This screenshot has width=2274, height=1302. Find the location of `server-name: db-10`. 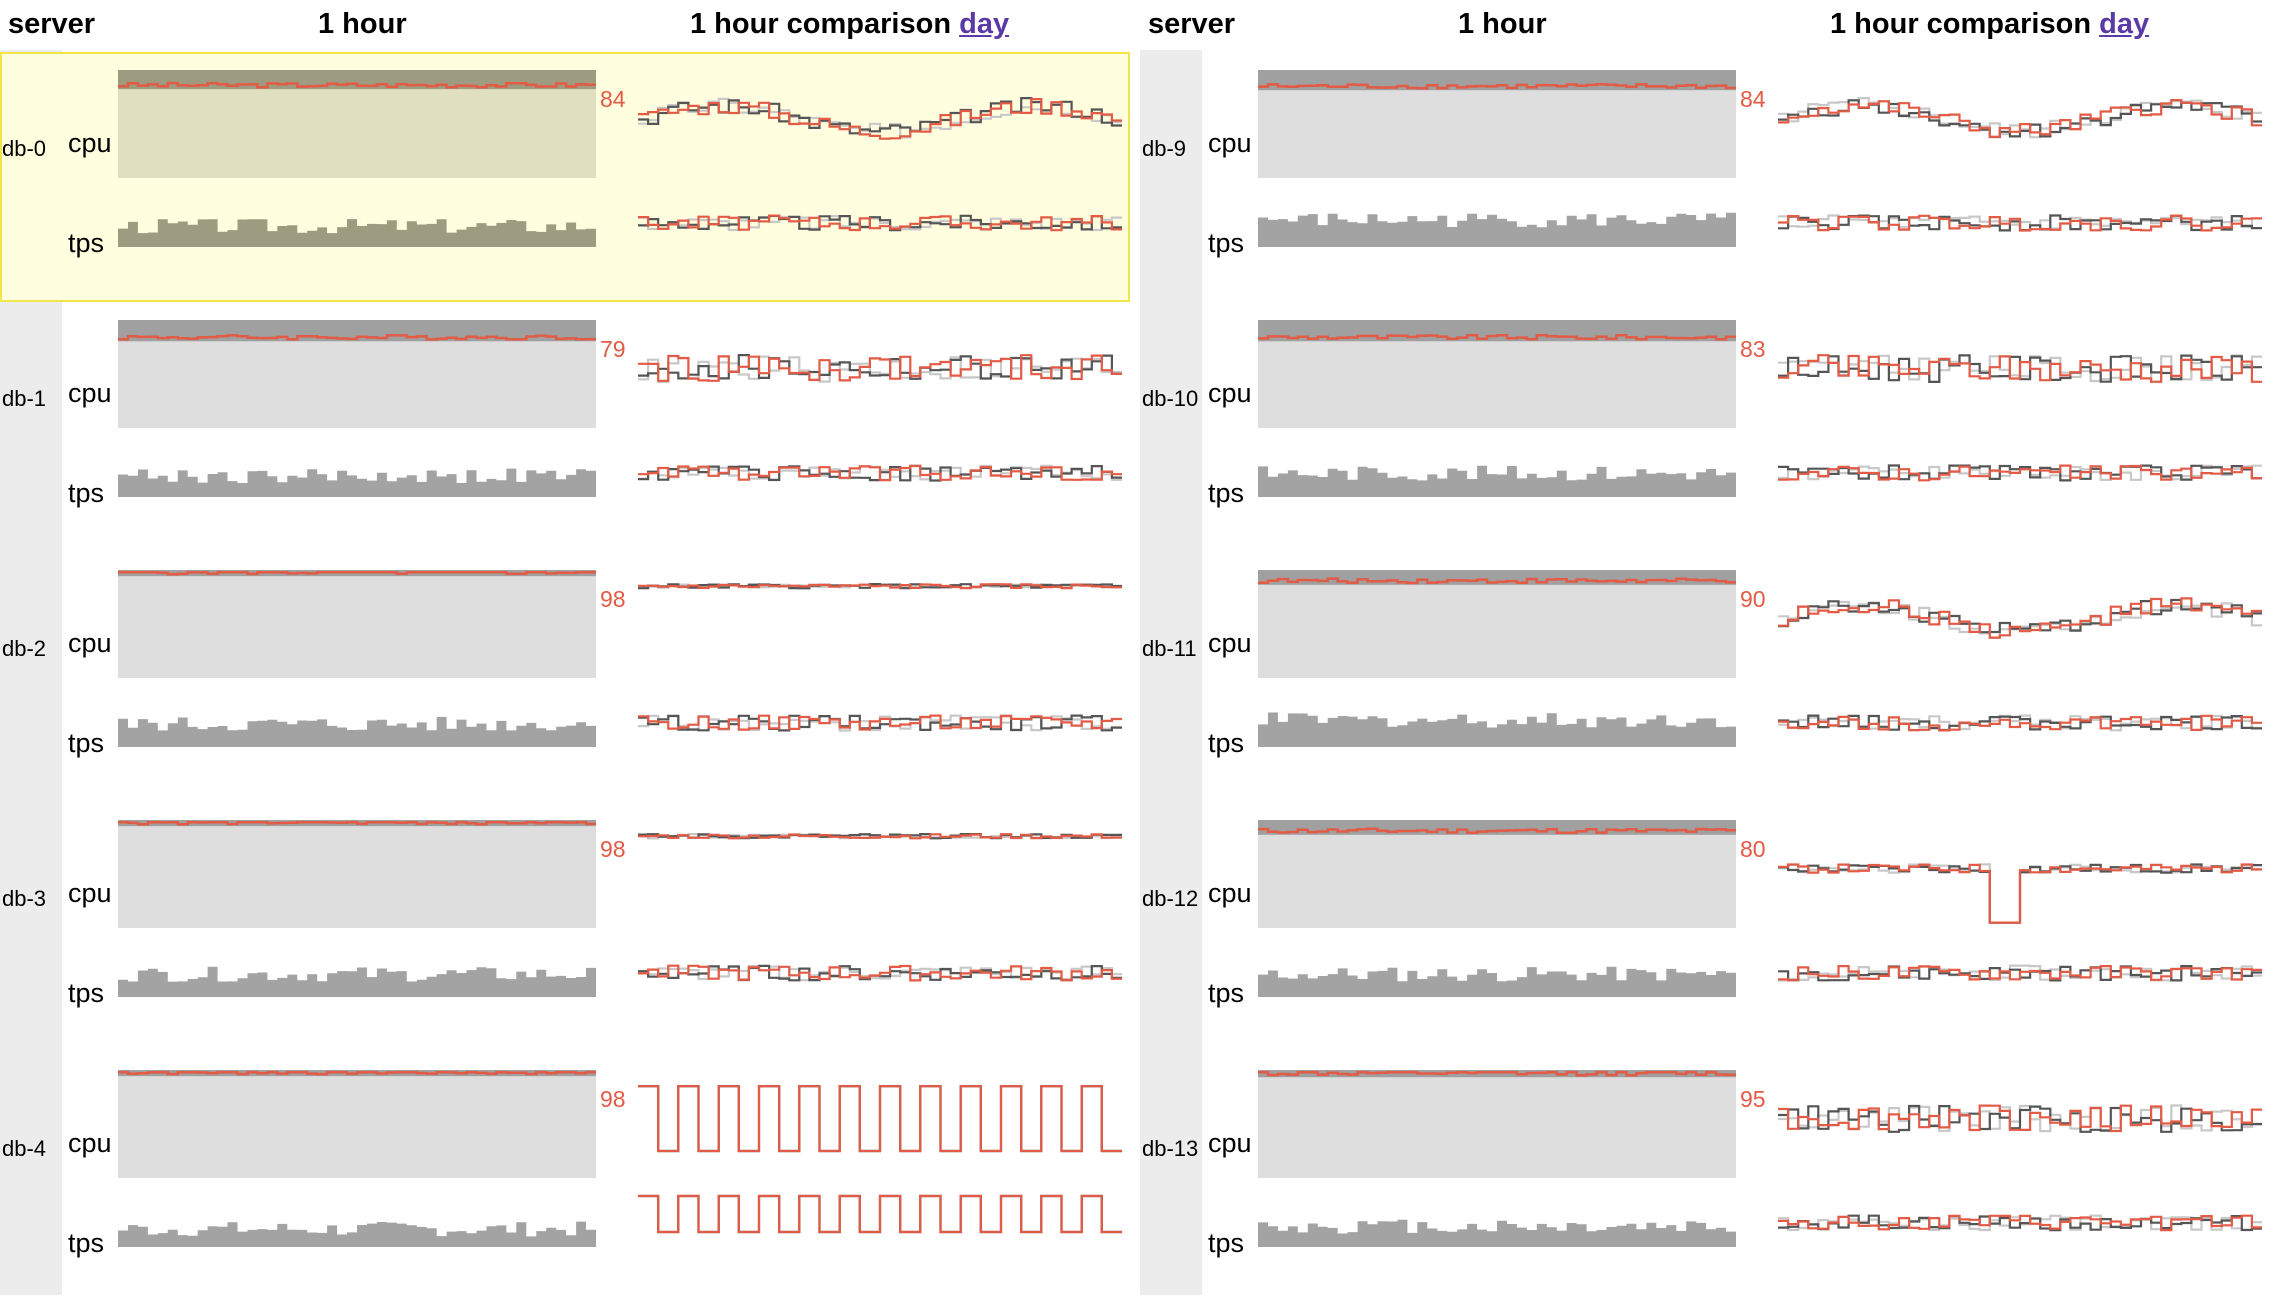

server-name: db-10 is located at coordinates (1170, 398).